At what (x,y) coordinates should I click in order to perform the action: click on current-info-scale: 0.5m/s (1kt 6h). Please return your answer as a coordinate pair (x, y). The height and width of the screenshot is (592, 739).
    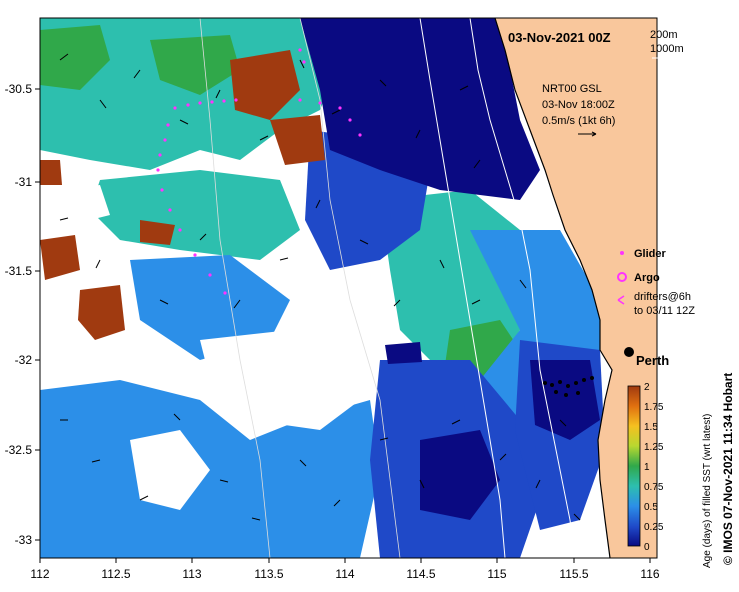
    Looking at the image, I should click on (578, 121).